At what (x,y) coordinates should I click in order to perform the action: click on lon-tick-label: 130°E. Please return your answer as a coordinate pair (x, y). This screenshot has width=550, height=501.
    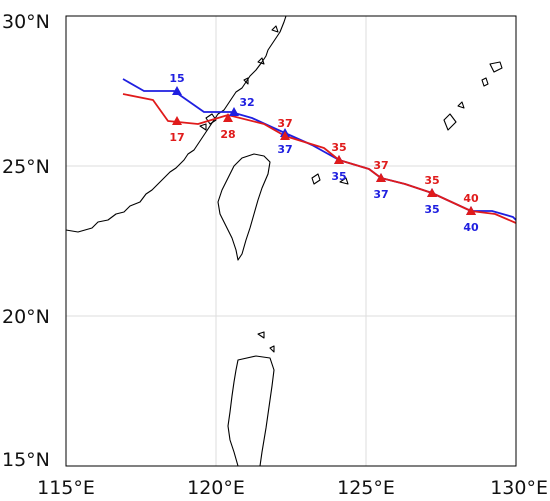
    Looking at the image, I should click on (519, 488).